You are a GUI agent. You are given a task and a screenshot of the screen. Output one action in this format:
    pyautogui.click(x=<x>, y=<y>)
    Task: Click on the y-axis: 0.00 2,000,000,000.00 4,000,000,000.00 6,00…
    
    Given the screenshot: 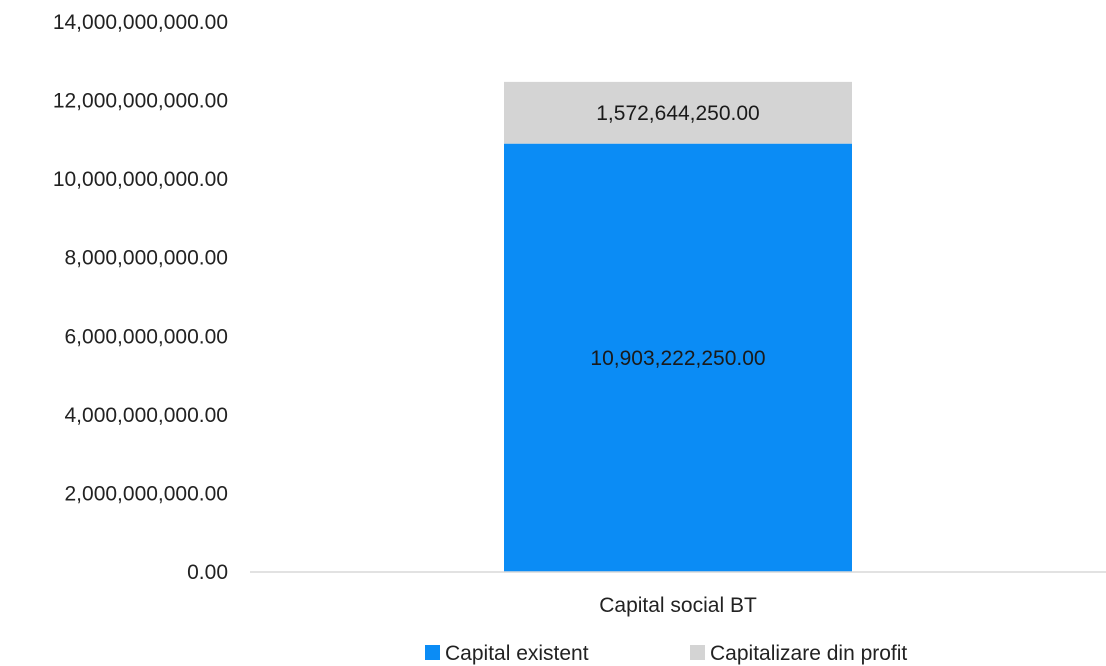 What is the action you would take?
    pyautogui.click(x=140, y=297)
    